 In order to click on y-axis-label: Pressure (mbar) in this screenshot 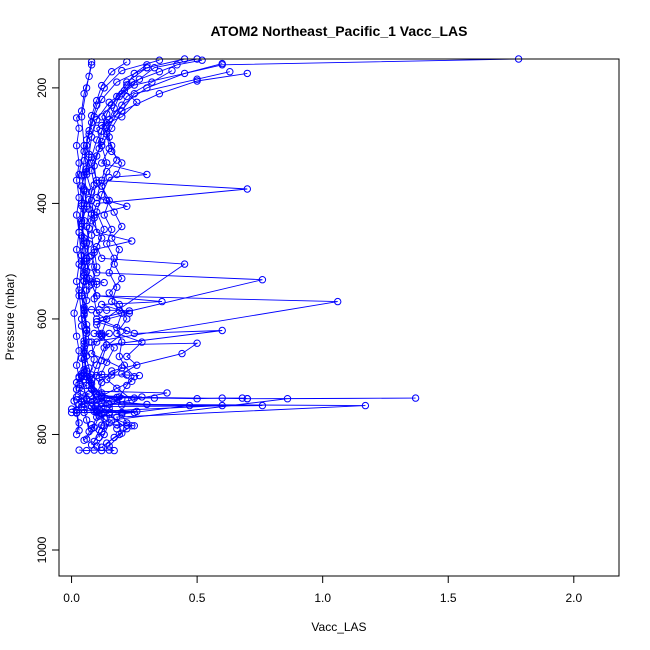, I will do `click(10, 317)`.